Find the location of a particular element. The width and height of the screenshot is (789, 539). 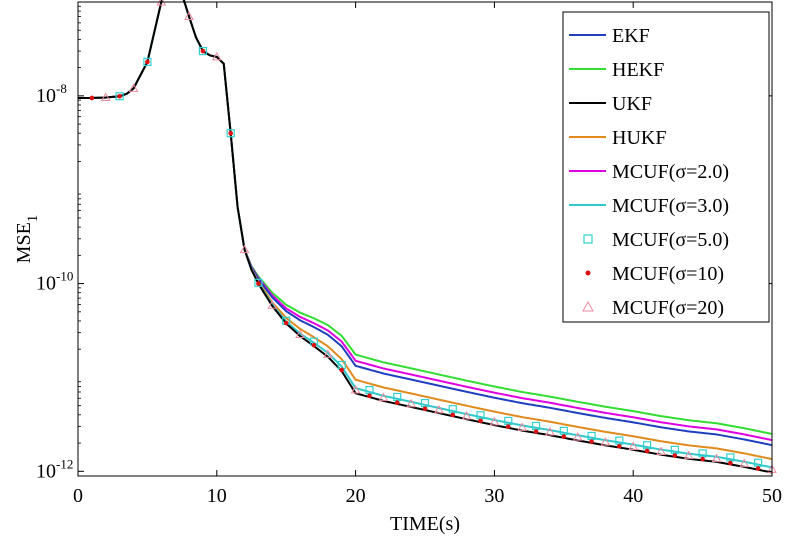

y-tick-label-exponent: -8 is located at coordinates (61, 88).